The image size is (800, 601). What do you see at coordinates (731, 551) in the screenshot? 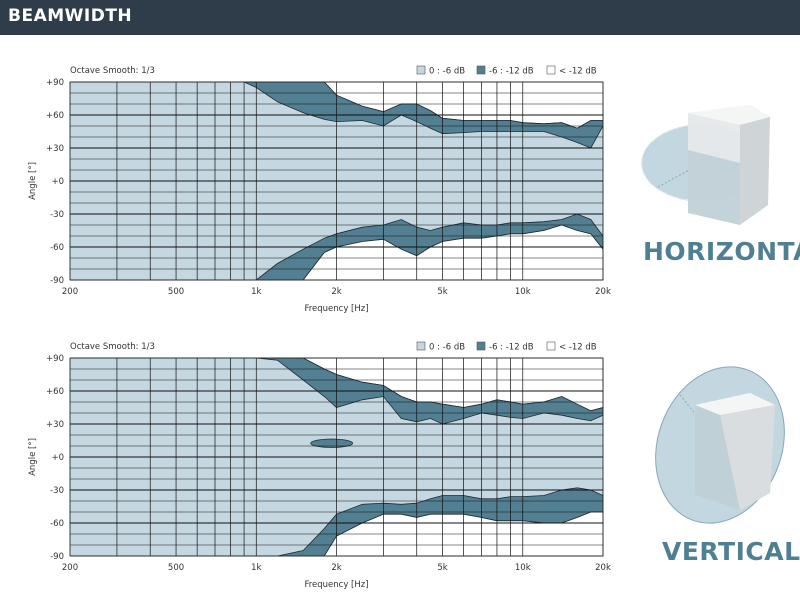
I see `vertical-label: VERTICAL` at bounding box center [731, 551].